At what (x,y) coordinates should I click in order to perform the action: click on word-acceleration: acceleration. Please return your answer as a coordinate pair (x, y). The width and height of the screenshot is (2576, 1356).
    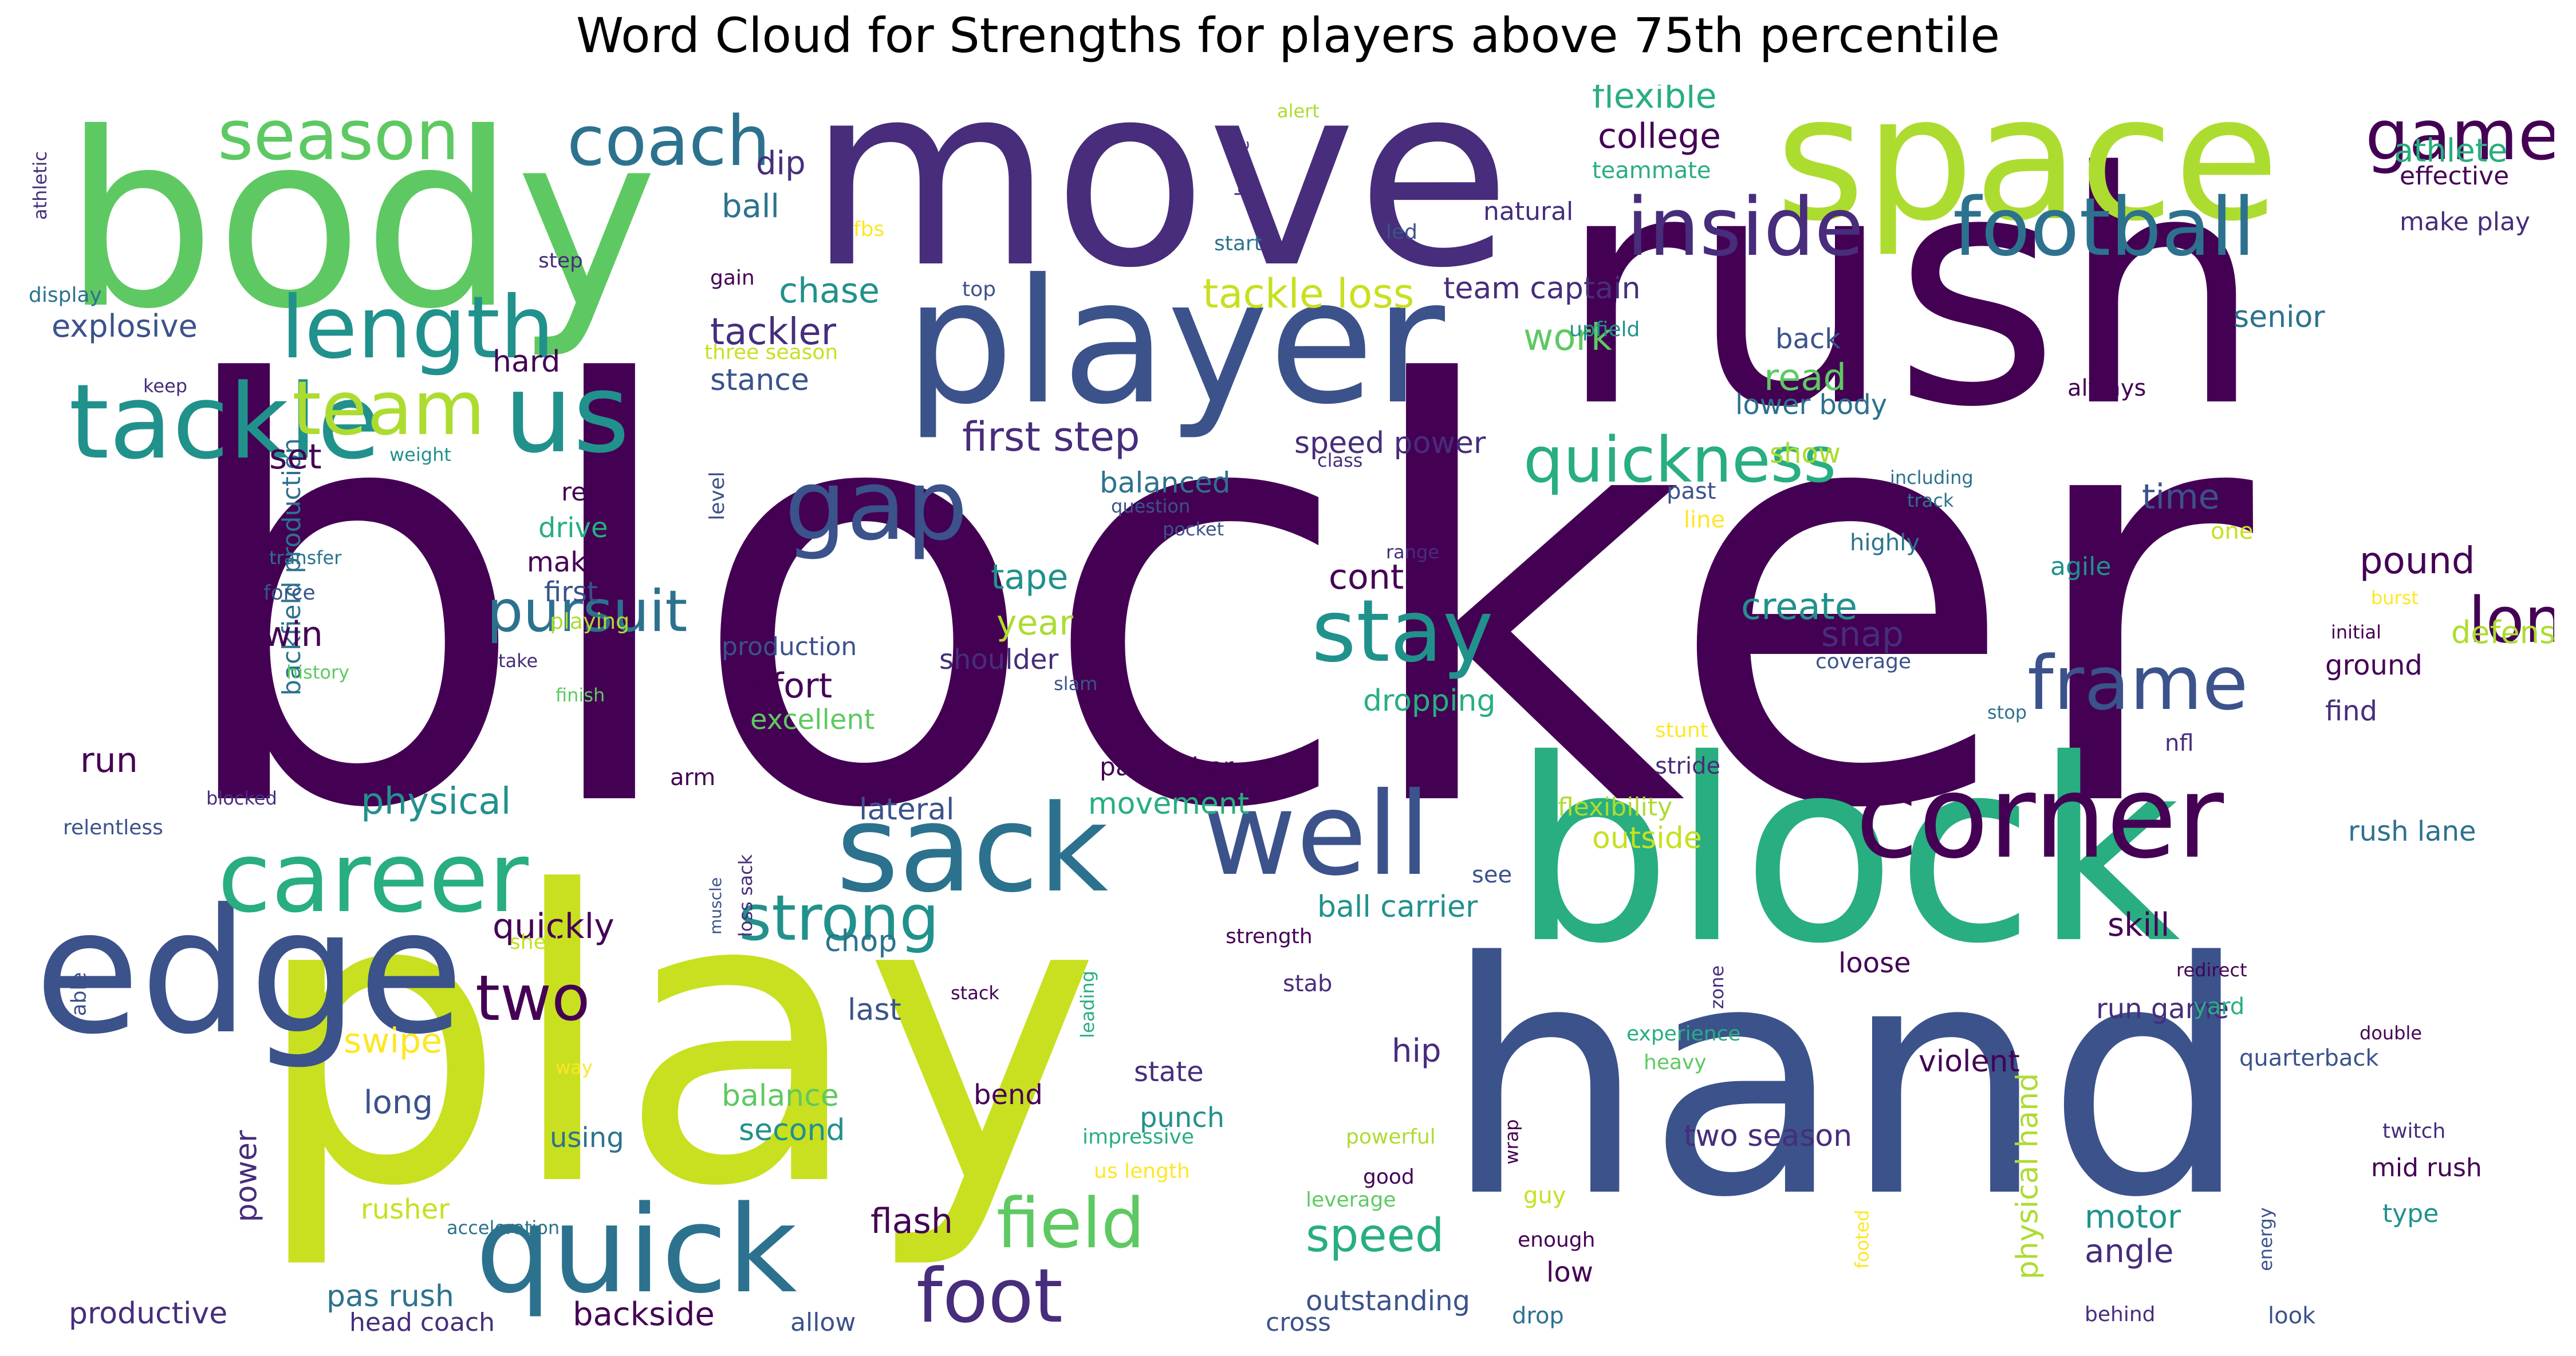
    Looking at the image, I should click on (504, 1228).